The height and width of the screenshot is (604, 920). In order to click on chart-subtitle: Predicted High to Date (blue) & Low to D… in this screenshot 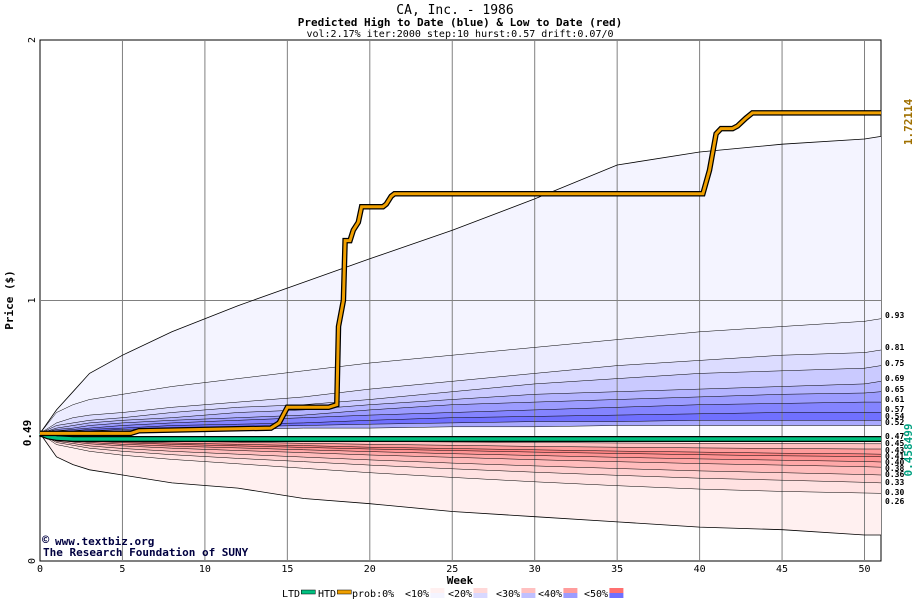, I will do `click(460, 22)`.